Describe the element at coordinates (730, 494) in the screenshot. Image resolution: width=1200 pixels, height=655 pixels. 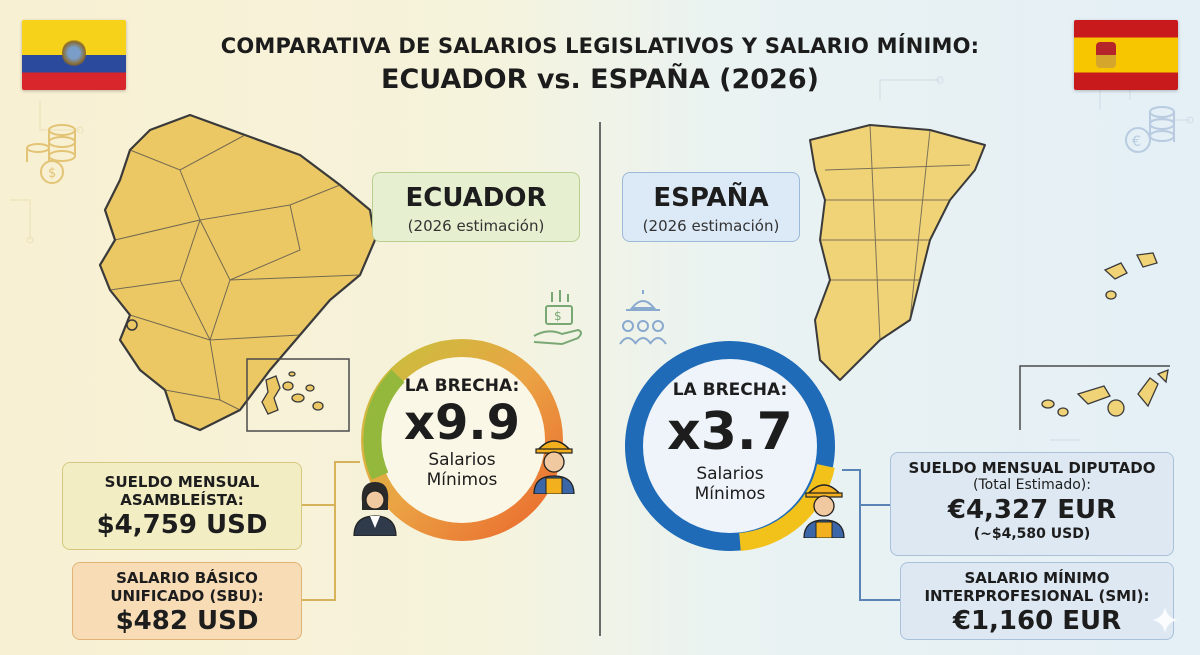
I see `spain-gap-unit-2: Mínimos` at that location.